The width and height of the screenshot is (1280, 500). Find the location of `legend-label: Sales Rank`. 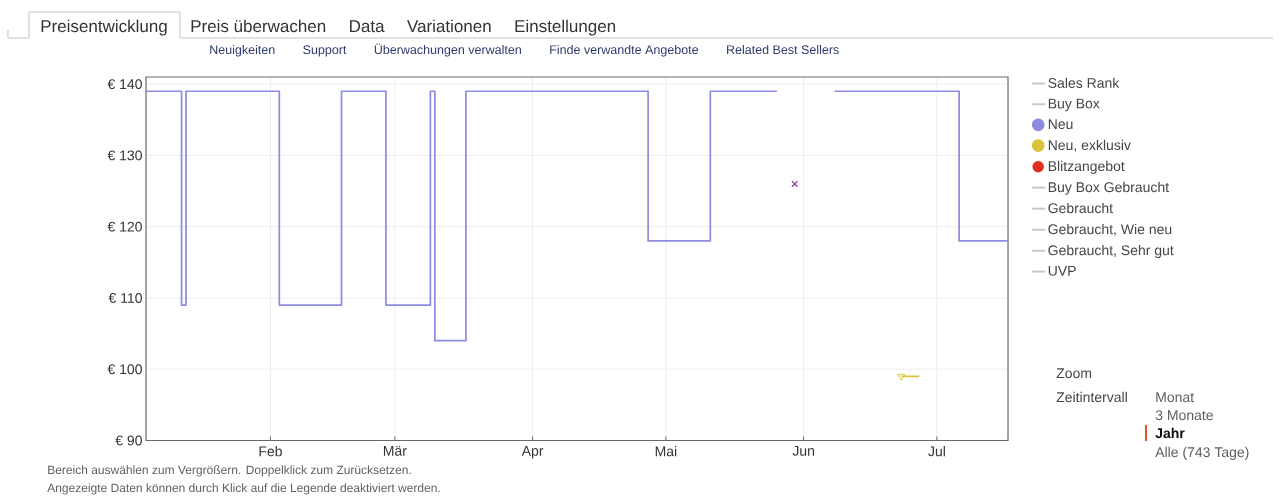

legend-label: Sales Rank is located at coordinates (1084, 82).